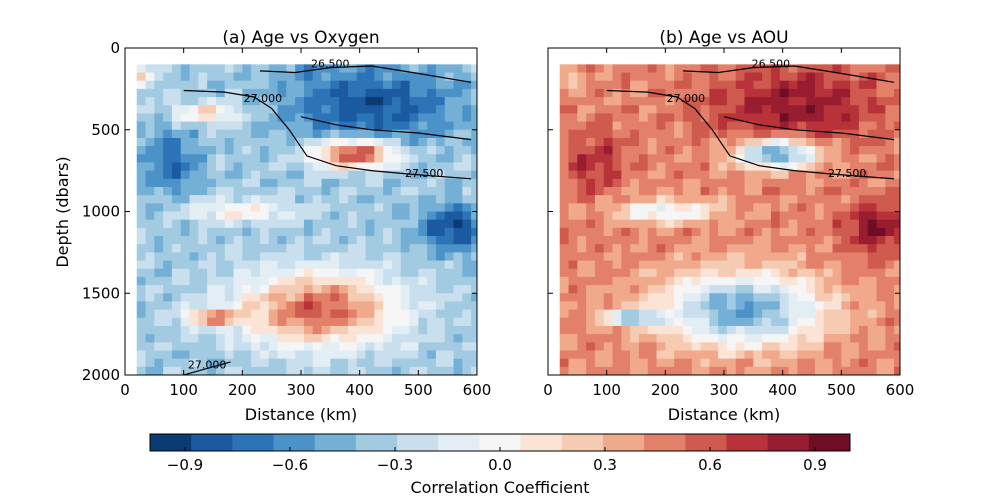 The width and height of the screenshot is (1000, 500). I want to click on y-axis-label-a: Depth (dbars), so click(62, 211).